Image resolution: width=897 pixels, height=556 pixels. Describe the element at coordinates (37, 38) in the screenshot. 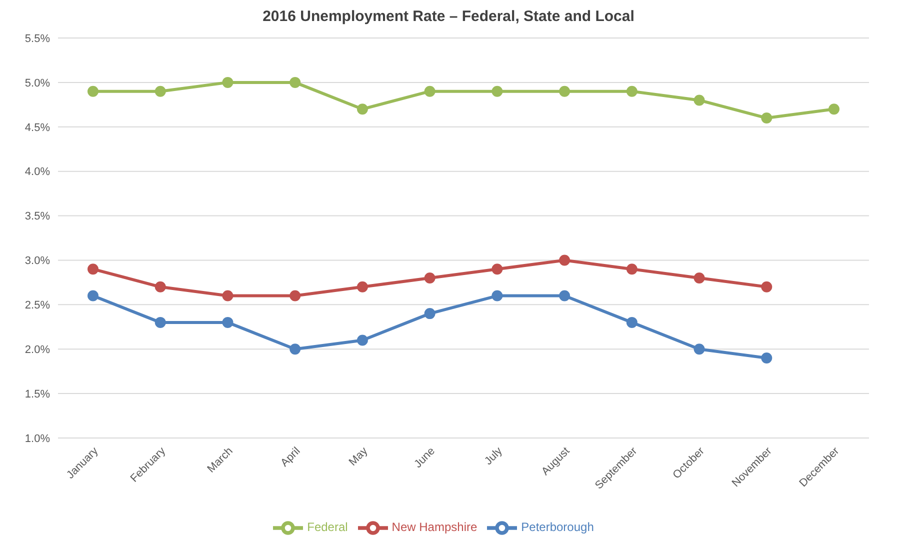

I see `y-tick-label: 5.5%` at that location.